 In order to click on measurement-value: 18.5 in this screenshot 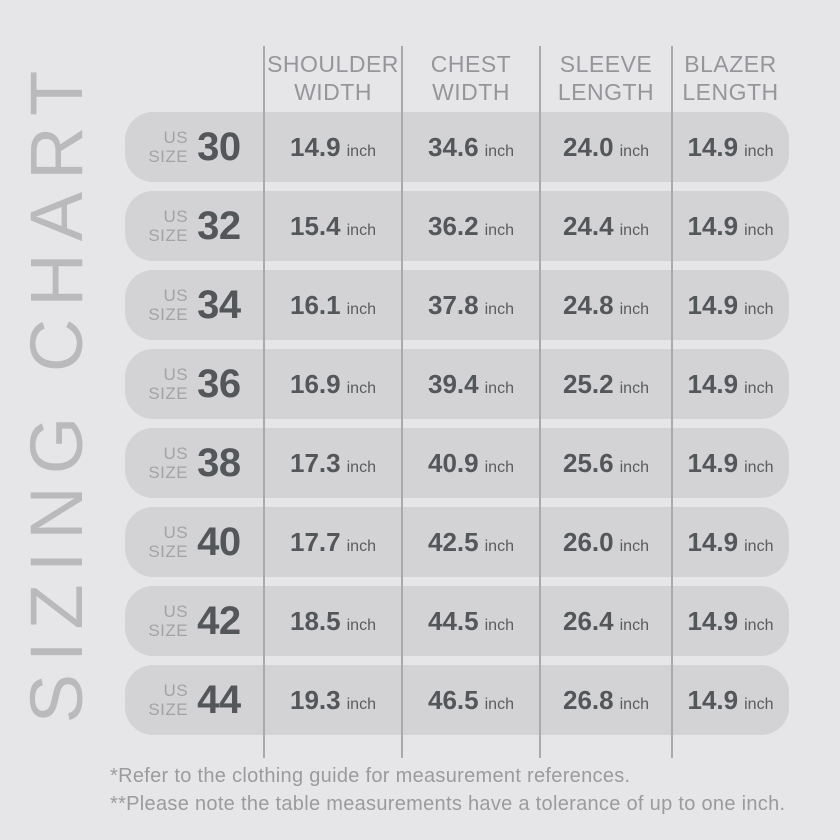, I will do `click(315, 620)`.